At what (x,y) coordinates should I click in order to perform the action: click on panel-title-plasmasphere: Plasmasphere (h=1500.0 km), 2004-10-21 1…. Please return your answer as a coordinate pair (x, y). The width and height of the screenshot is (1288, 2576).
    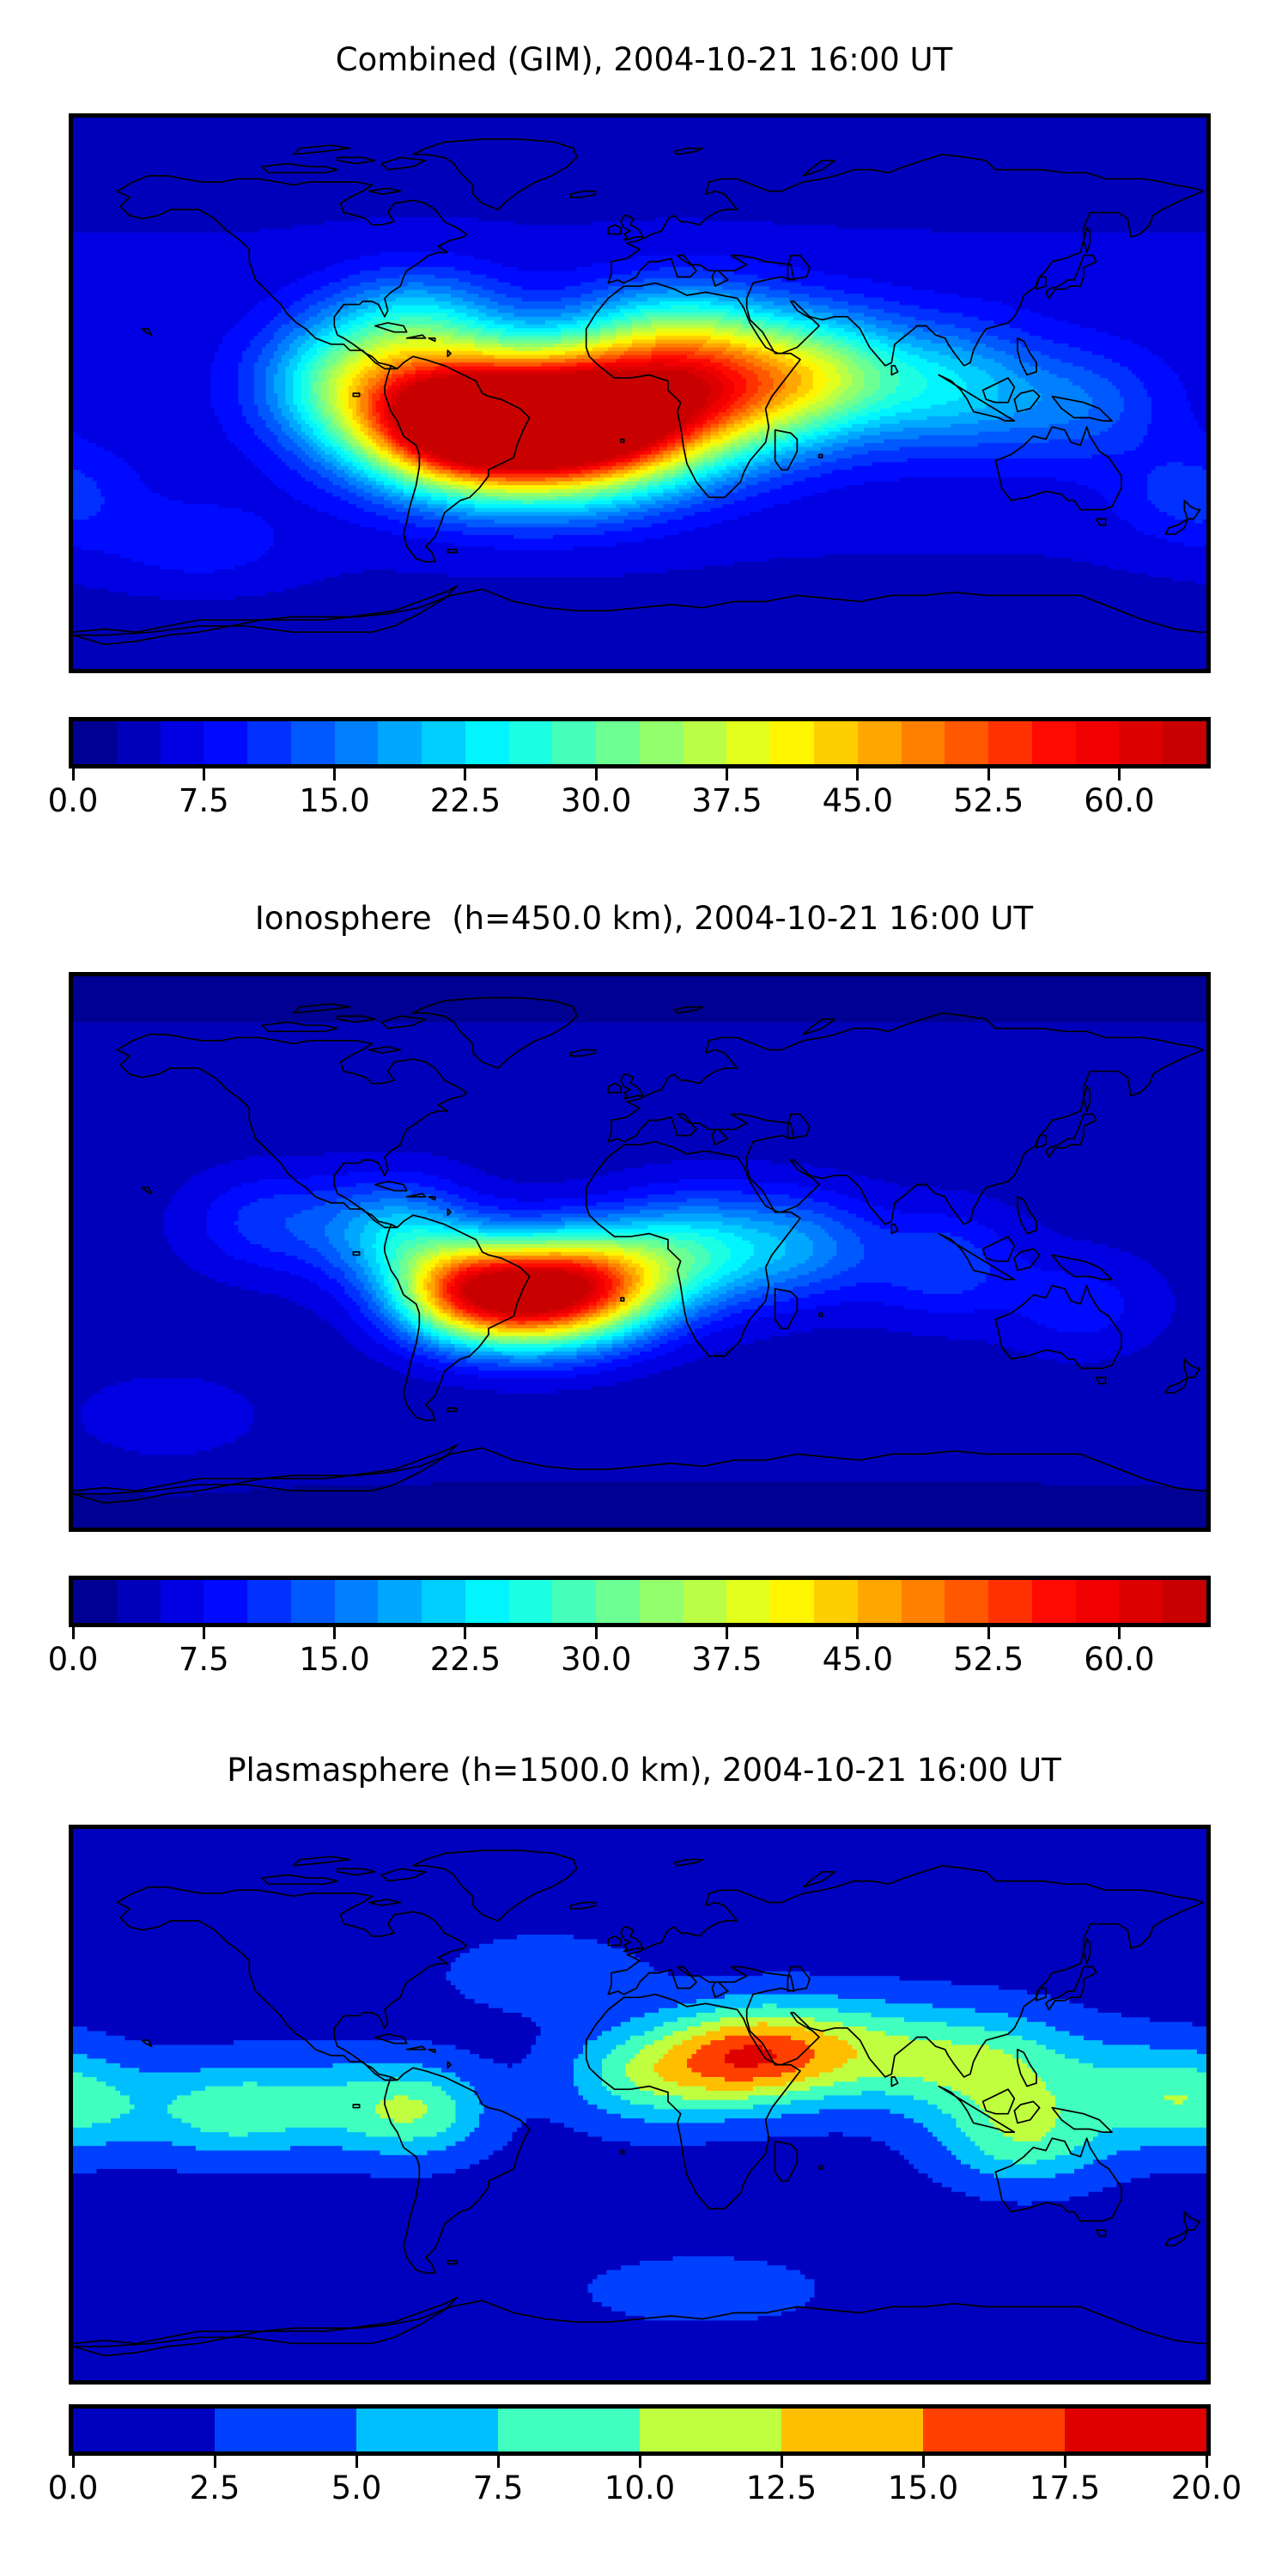
    Looking at the image, I should click on (644, 1770).